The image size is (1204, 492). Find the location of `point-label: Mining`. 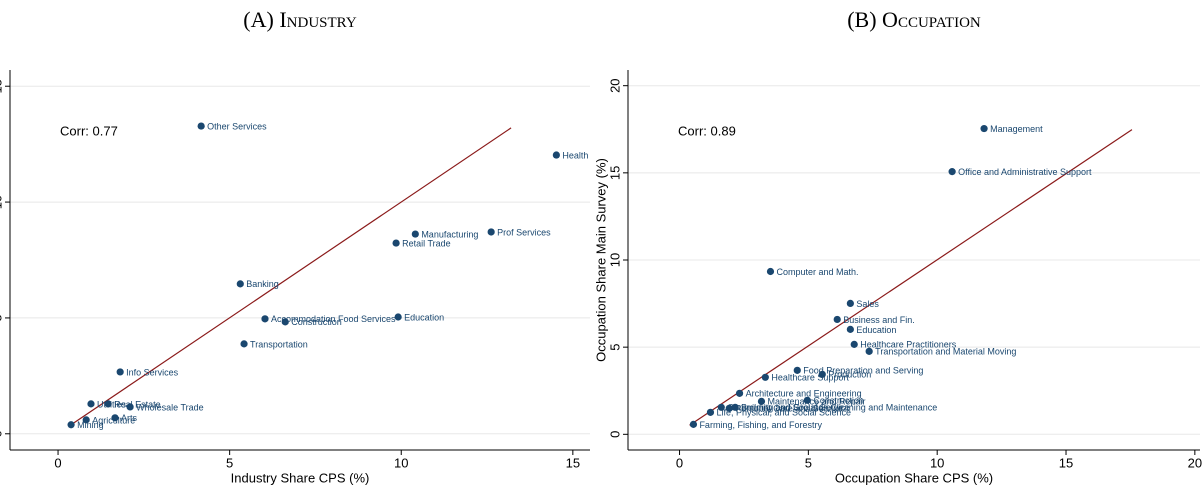

point-label: Mining is located at coordinates (90, 425).